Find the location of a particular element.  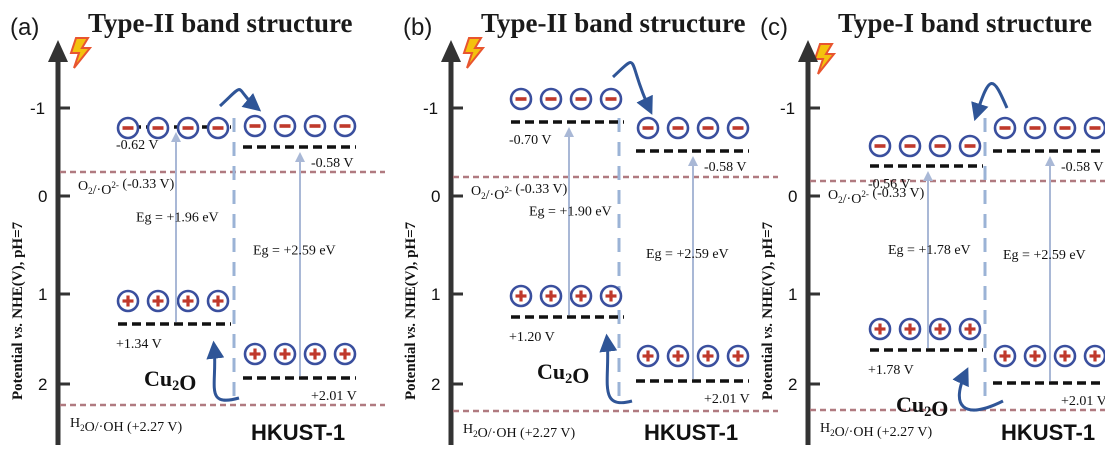

y-axis-title: Potential vs. NHE(V), pH=7 is located at coordinates (768, 310).